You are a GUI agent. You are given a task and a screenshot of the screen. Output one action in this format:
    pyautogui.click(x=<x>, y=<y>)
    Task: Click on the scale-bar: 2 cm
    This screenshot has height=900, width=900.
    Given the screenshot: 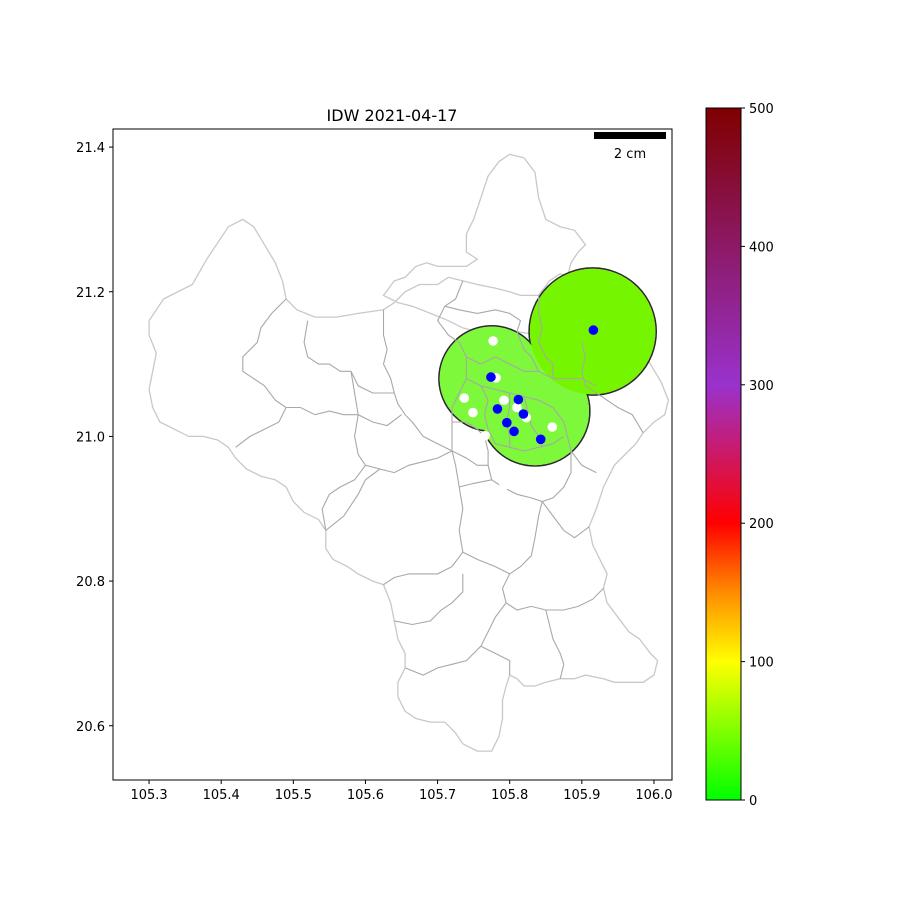 What is the action you would take?
    pyautogui.click(x=630, y=147)
    